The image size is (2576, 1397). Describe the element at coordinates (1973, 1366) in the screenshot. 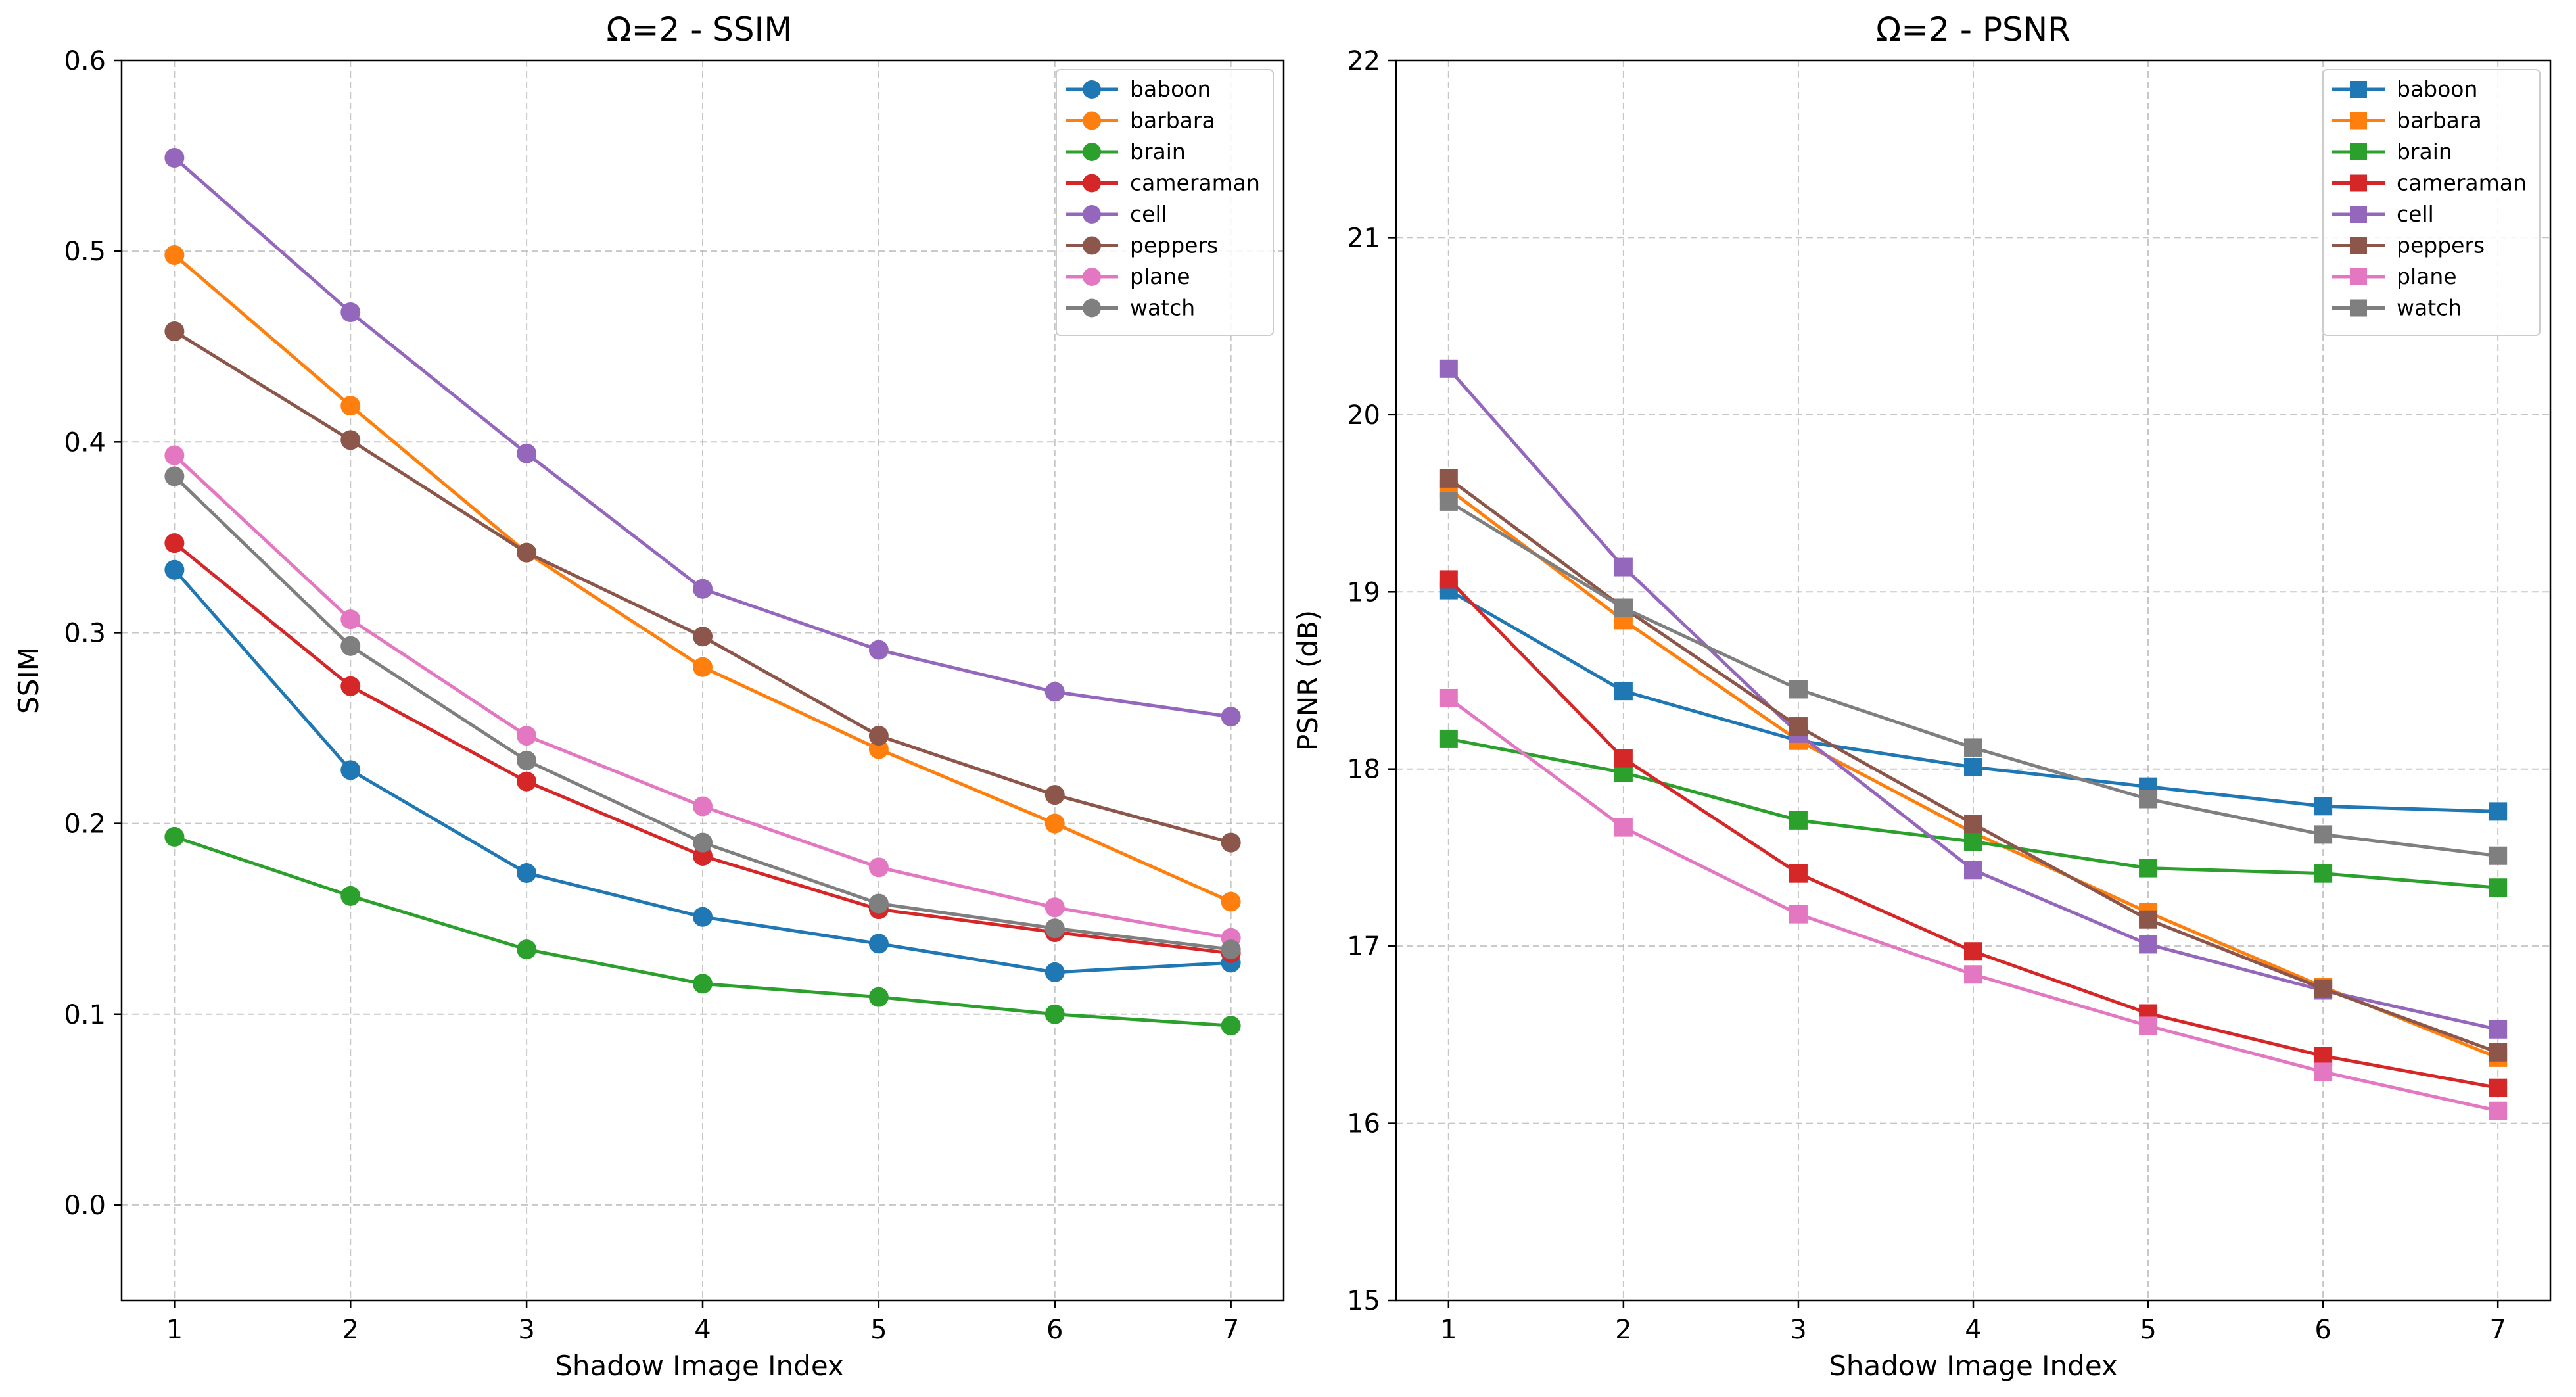

I see `psnr-x-axis-label: Shadow Image Index` at that location.